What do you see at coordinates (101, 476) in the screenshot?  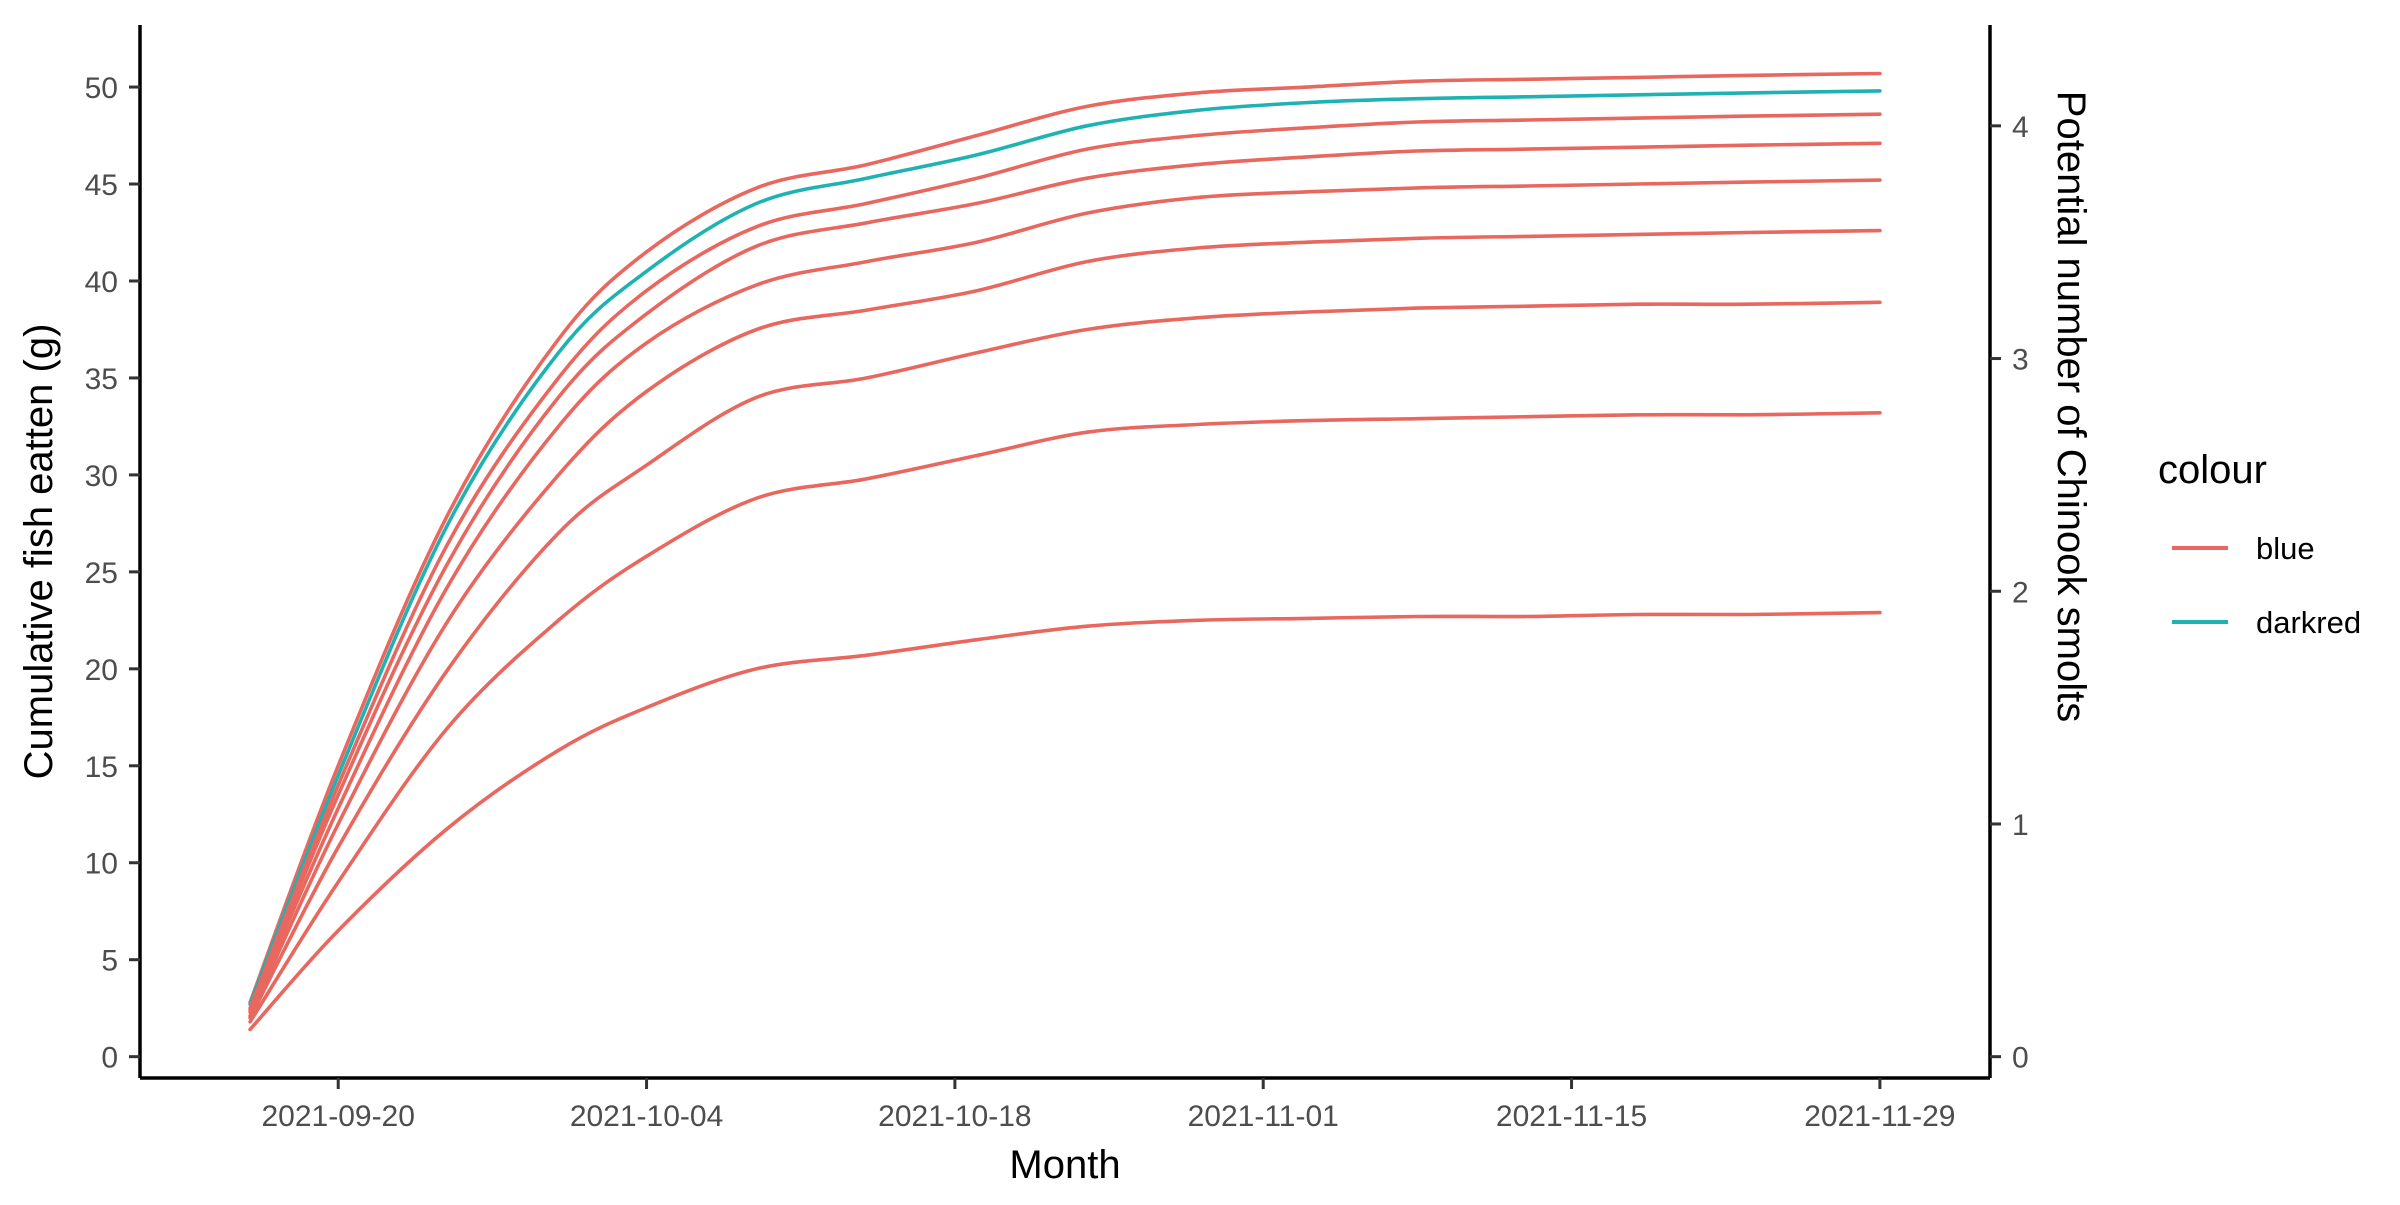 I see `y-tick-label: 30` at bounding box center [101, 476].